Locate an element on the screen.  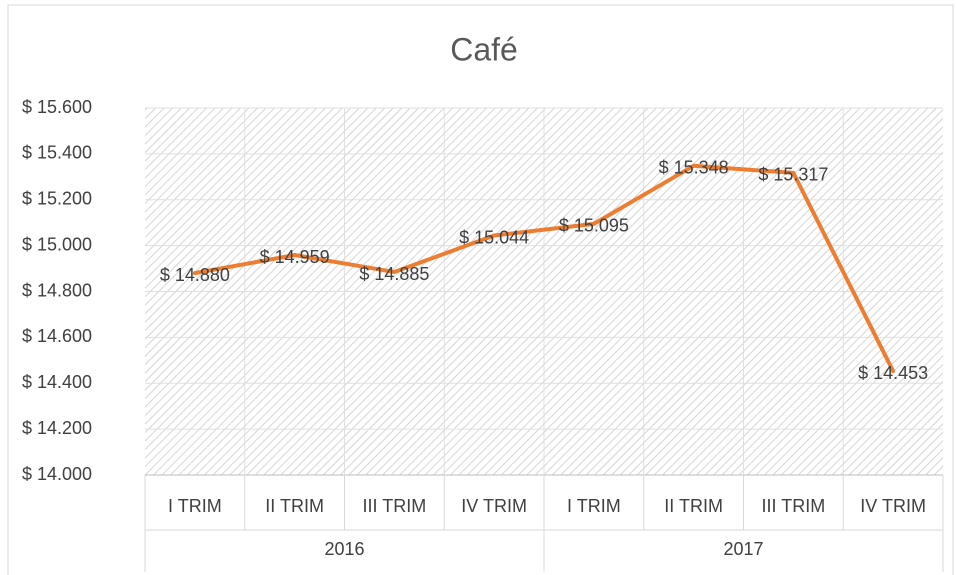
data-label: $ 14.885 is located at coordinates (394, 274).